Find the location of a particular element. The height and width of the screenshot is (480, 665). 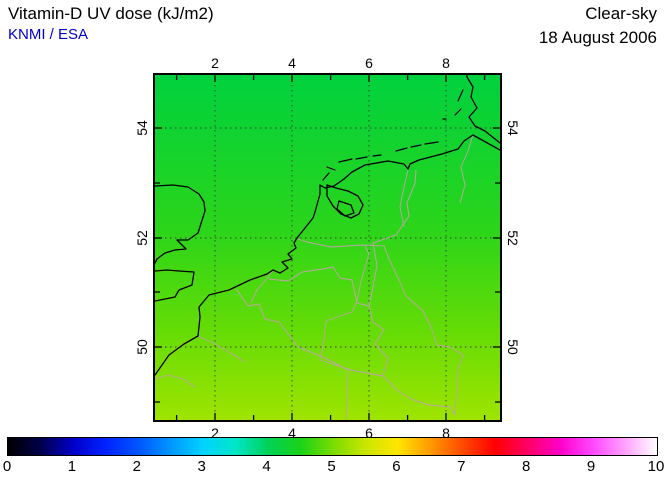

colorbar-tick-label: 2 is located at coordinates (136, 466).